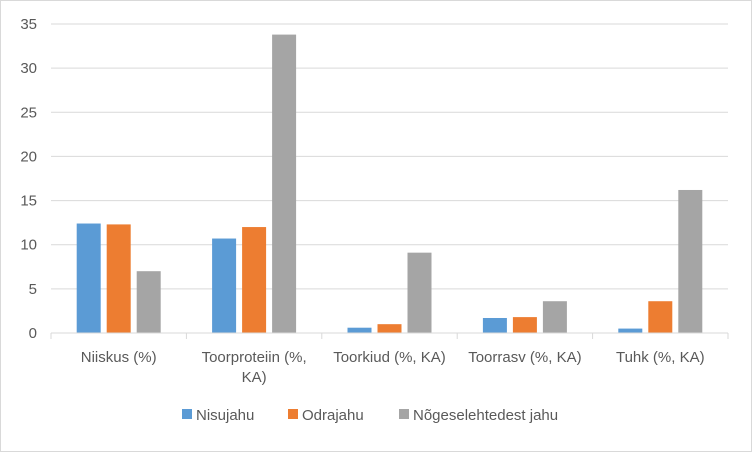  I want to click on y-tick-label: 35, so click(28, 24).